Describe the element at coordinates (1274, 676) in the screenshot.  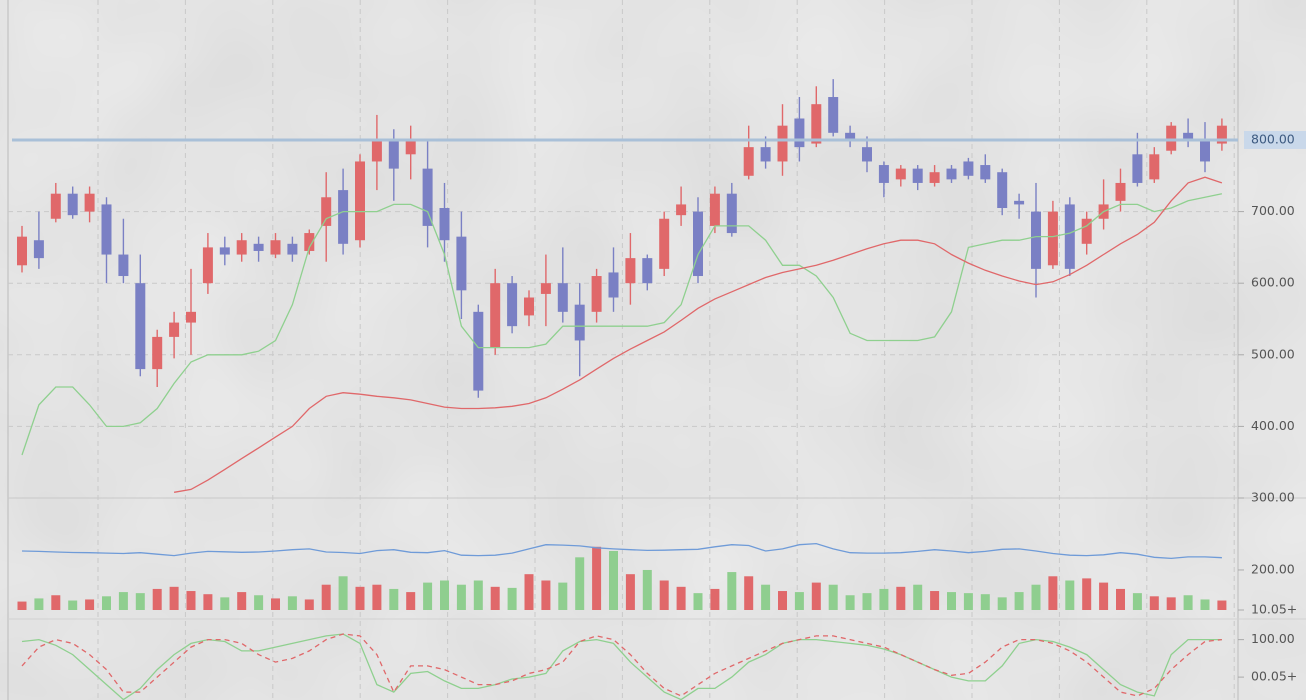
I see `y-tick-label: 00.05+` at that location.